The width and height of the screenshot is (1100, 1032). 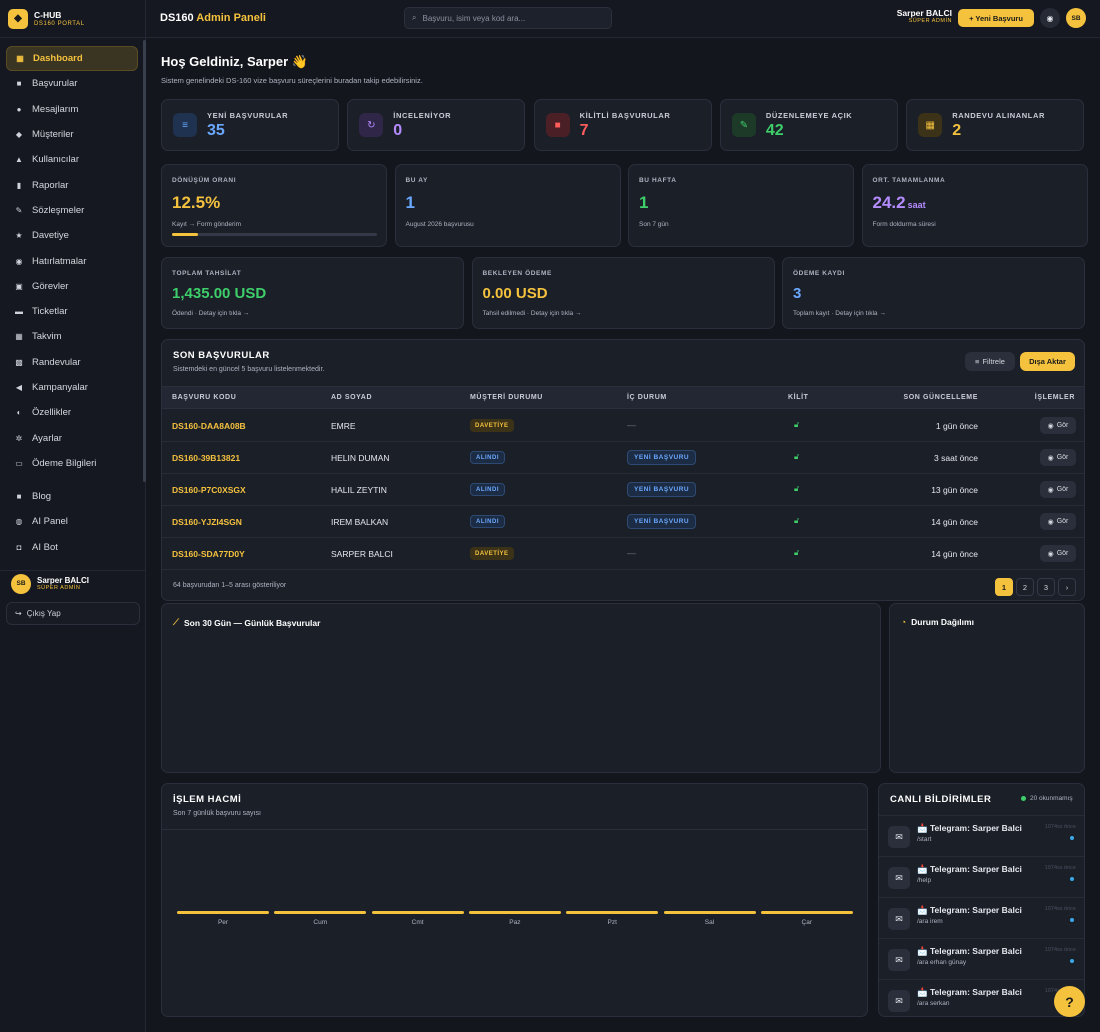 What do you see at coordinates (206, 458) in the screenshot?
I see `application-code: DS160-39B13821` at bounding box center [206, 458].